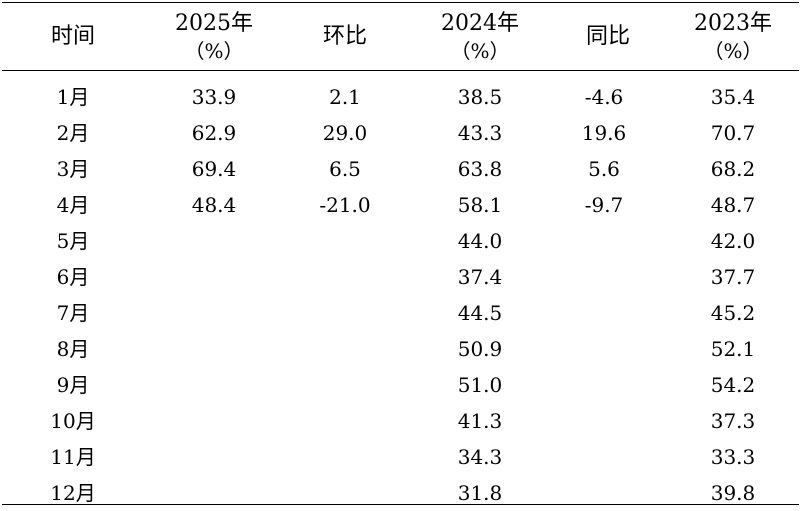 This screenshot has height=511, width=801. I want to click on table-row: 5月 44.0 42.0, so click(400, 241).